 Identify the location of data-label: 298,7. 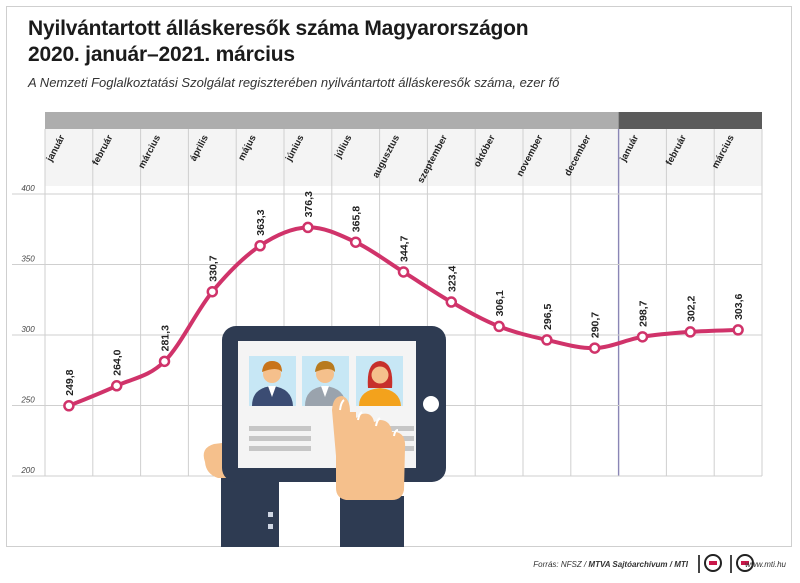
(644, 313).